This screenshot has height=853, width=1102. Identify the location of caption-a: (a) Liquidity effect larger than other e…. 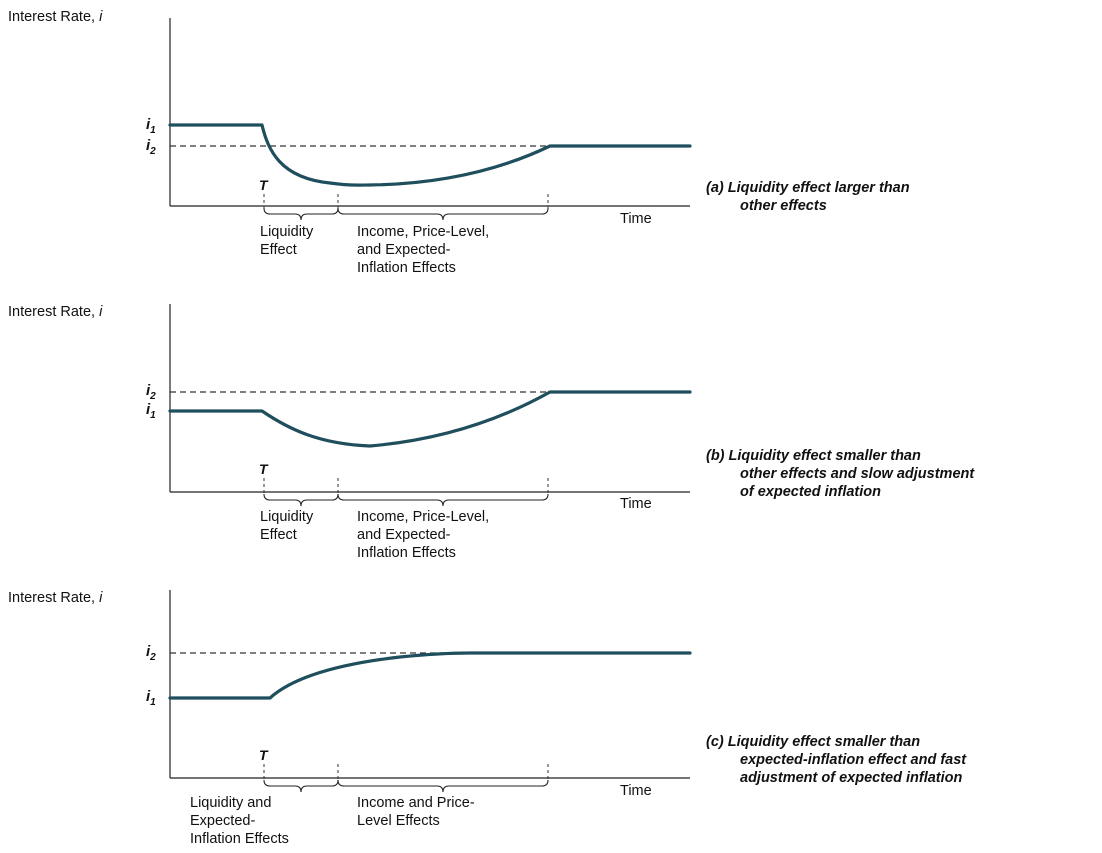
(810, 197).